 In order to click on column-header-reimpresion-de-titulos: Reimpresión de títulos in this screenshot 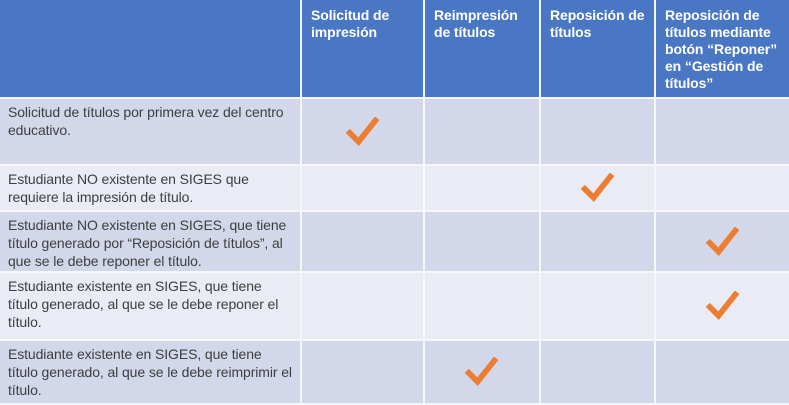, I will do `click(482, 48)`.